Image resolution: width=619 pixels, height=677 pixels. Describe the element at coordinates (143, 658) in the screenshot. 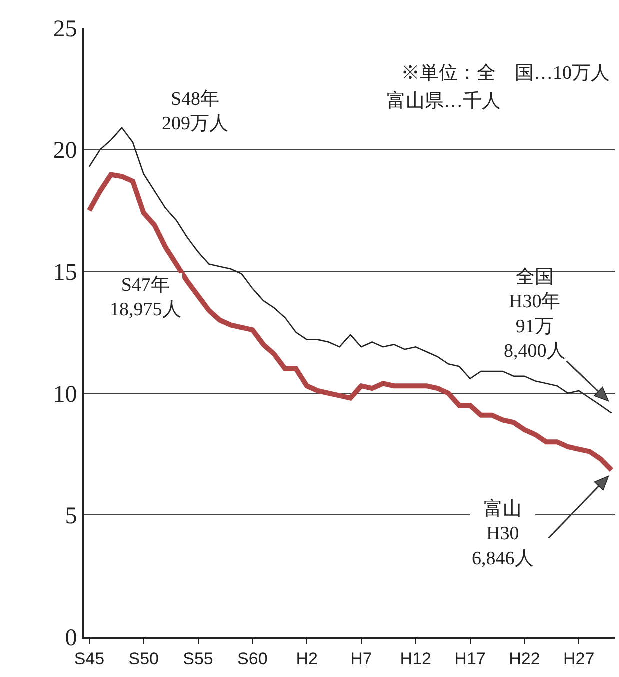

I see `x-tick-label: S50` at that location.